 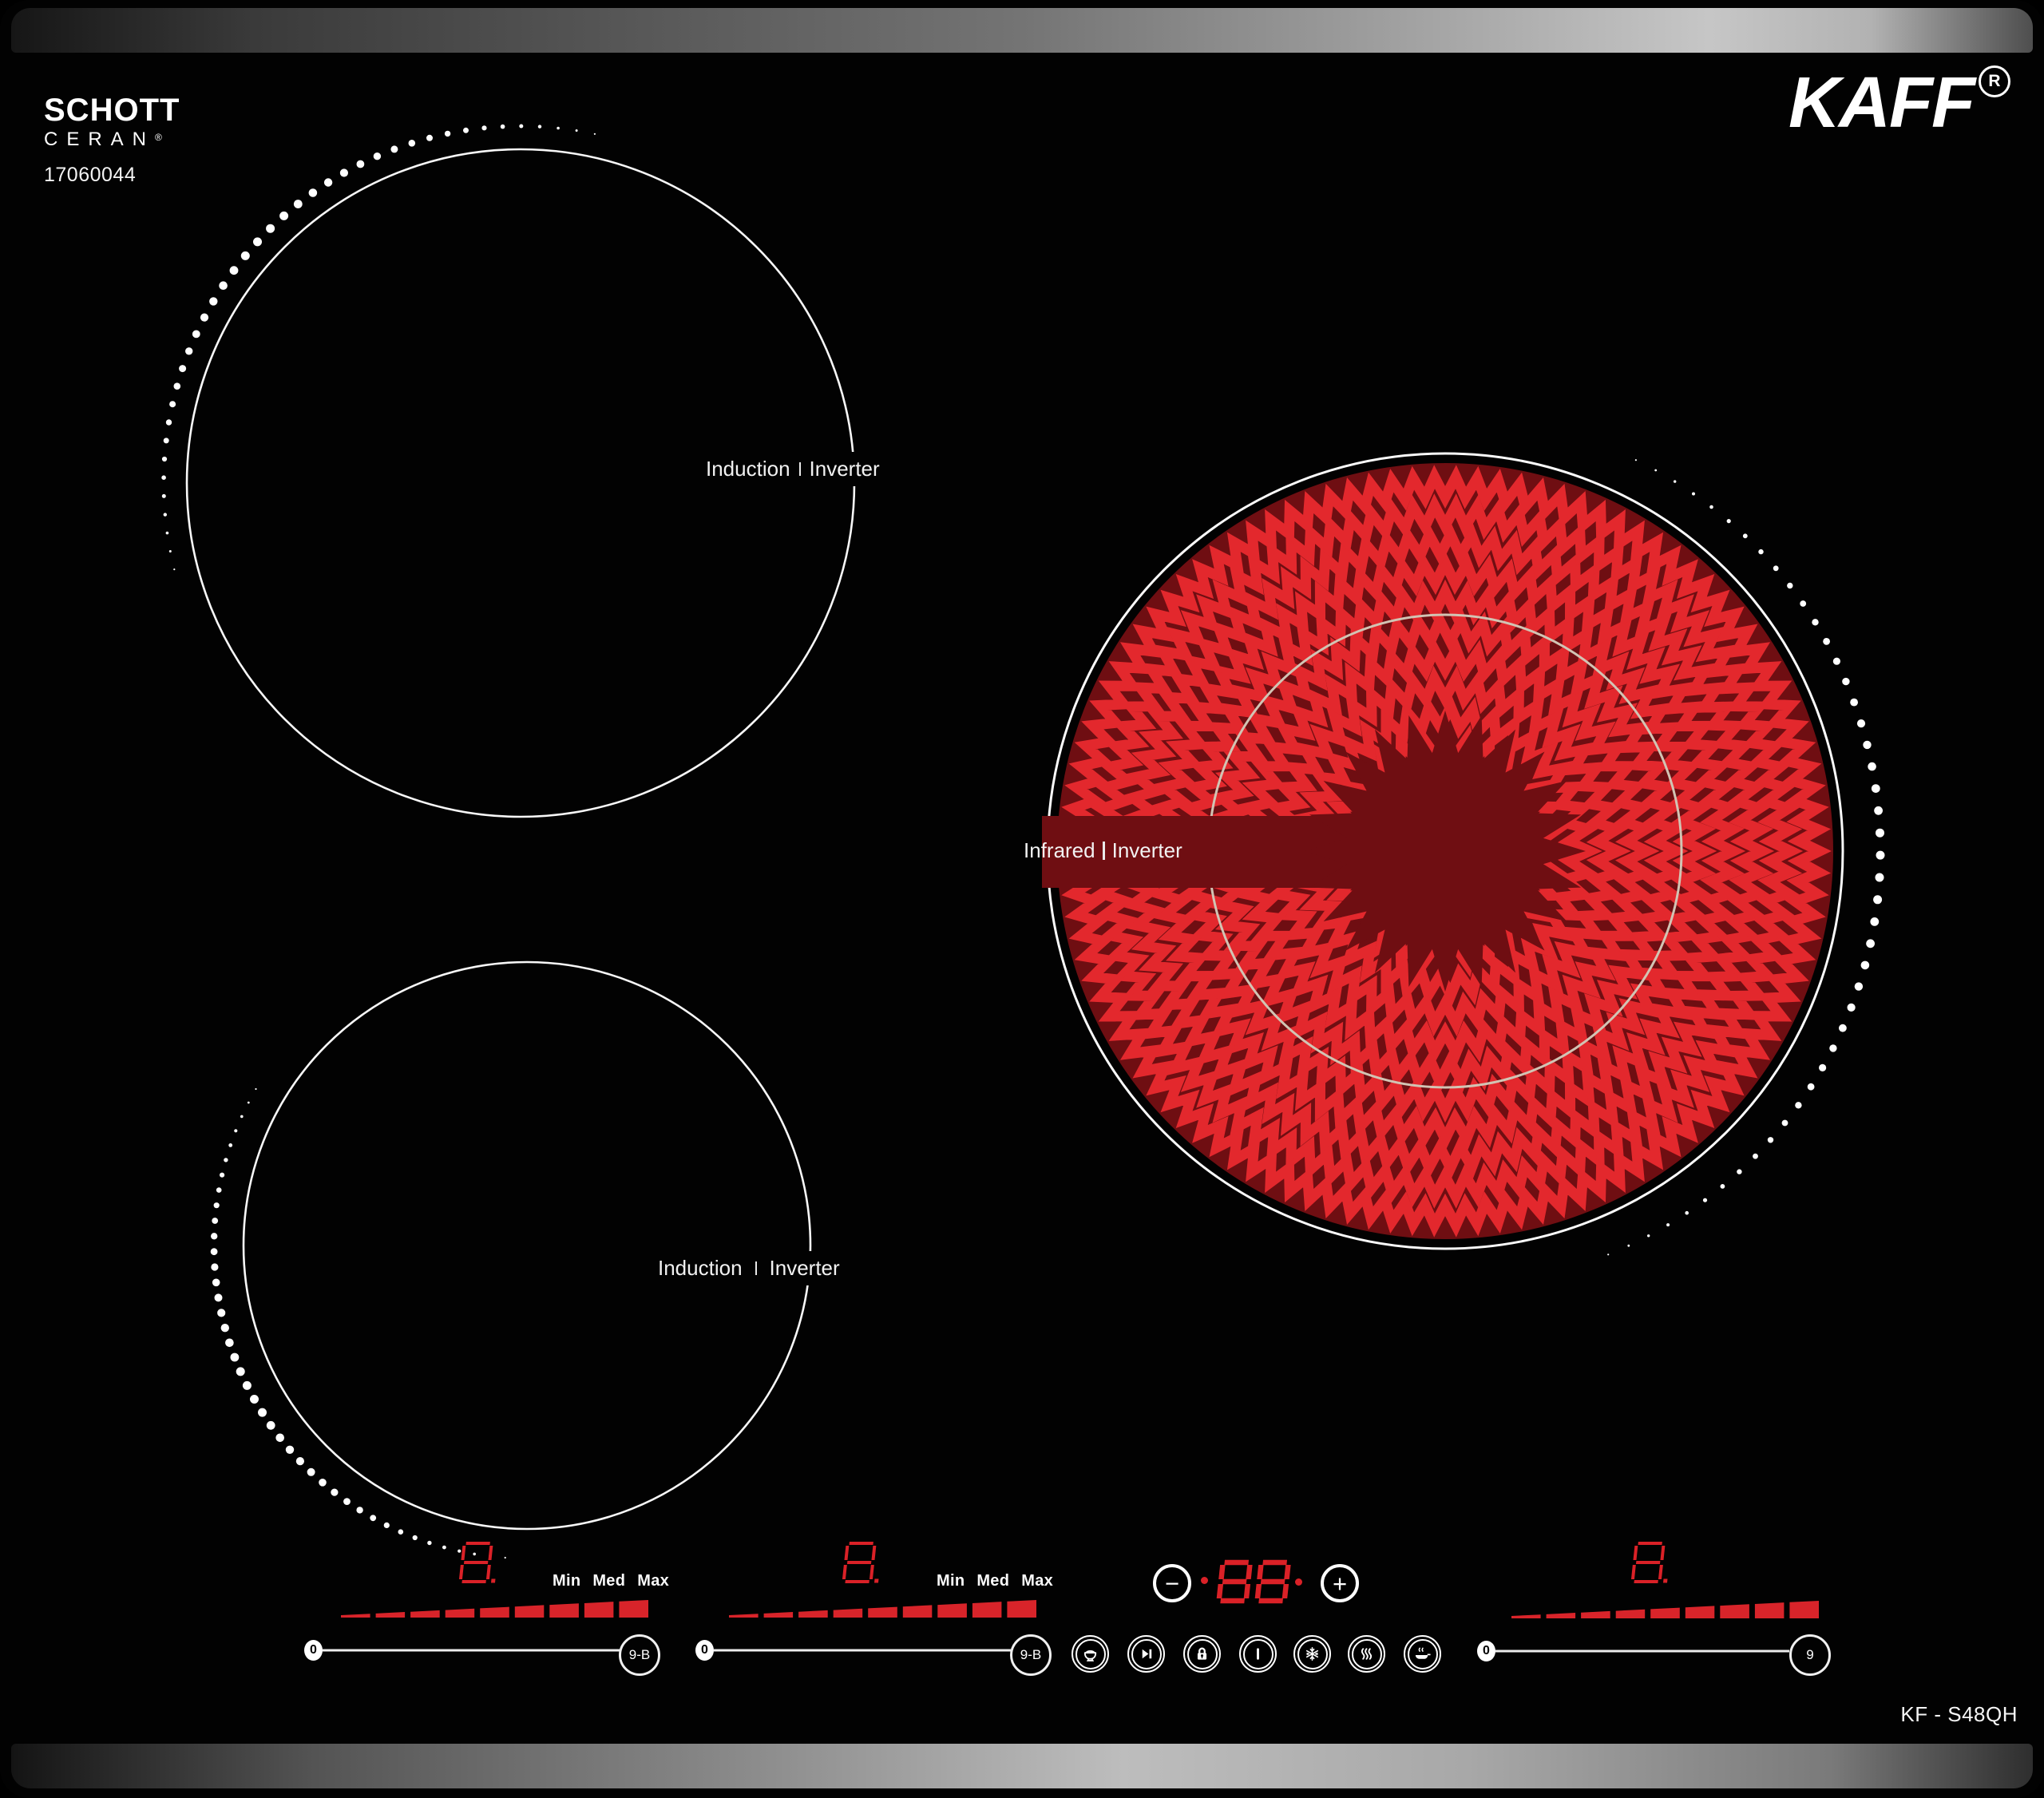 What do you see at coordinates (1022, 31) in the screenshot?
I see `top-metal-edge` at bounding box center [1022, 31].